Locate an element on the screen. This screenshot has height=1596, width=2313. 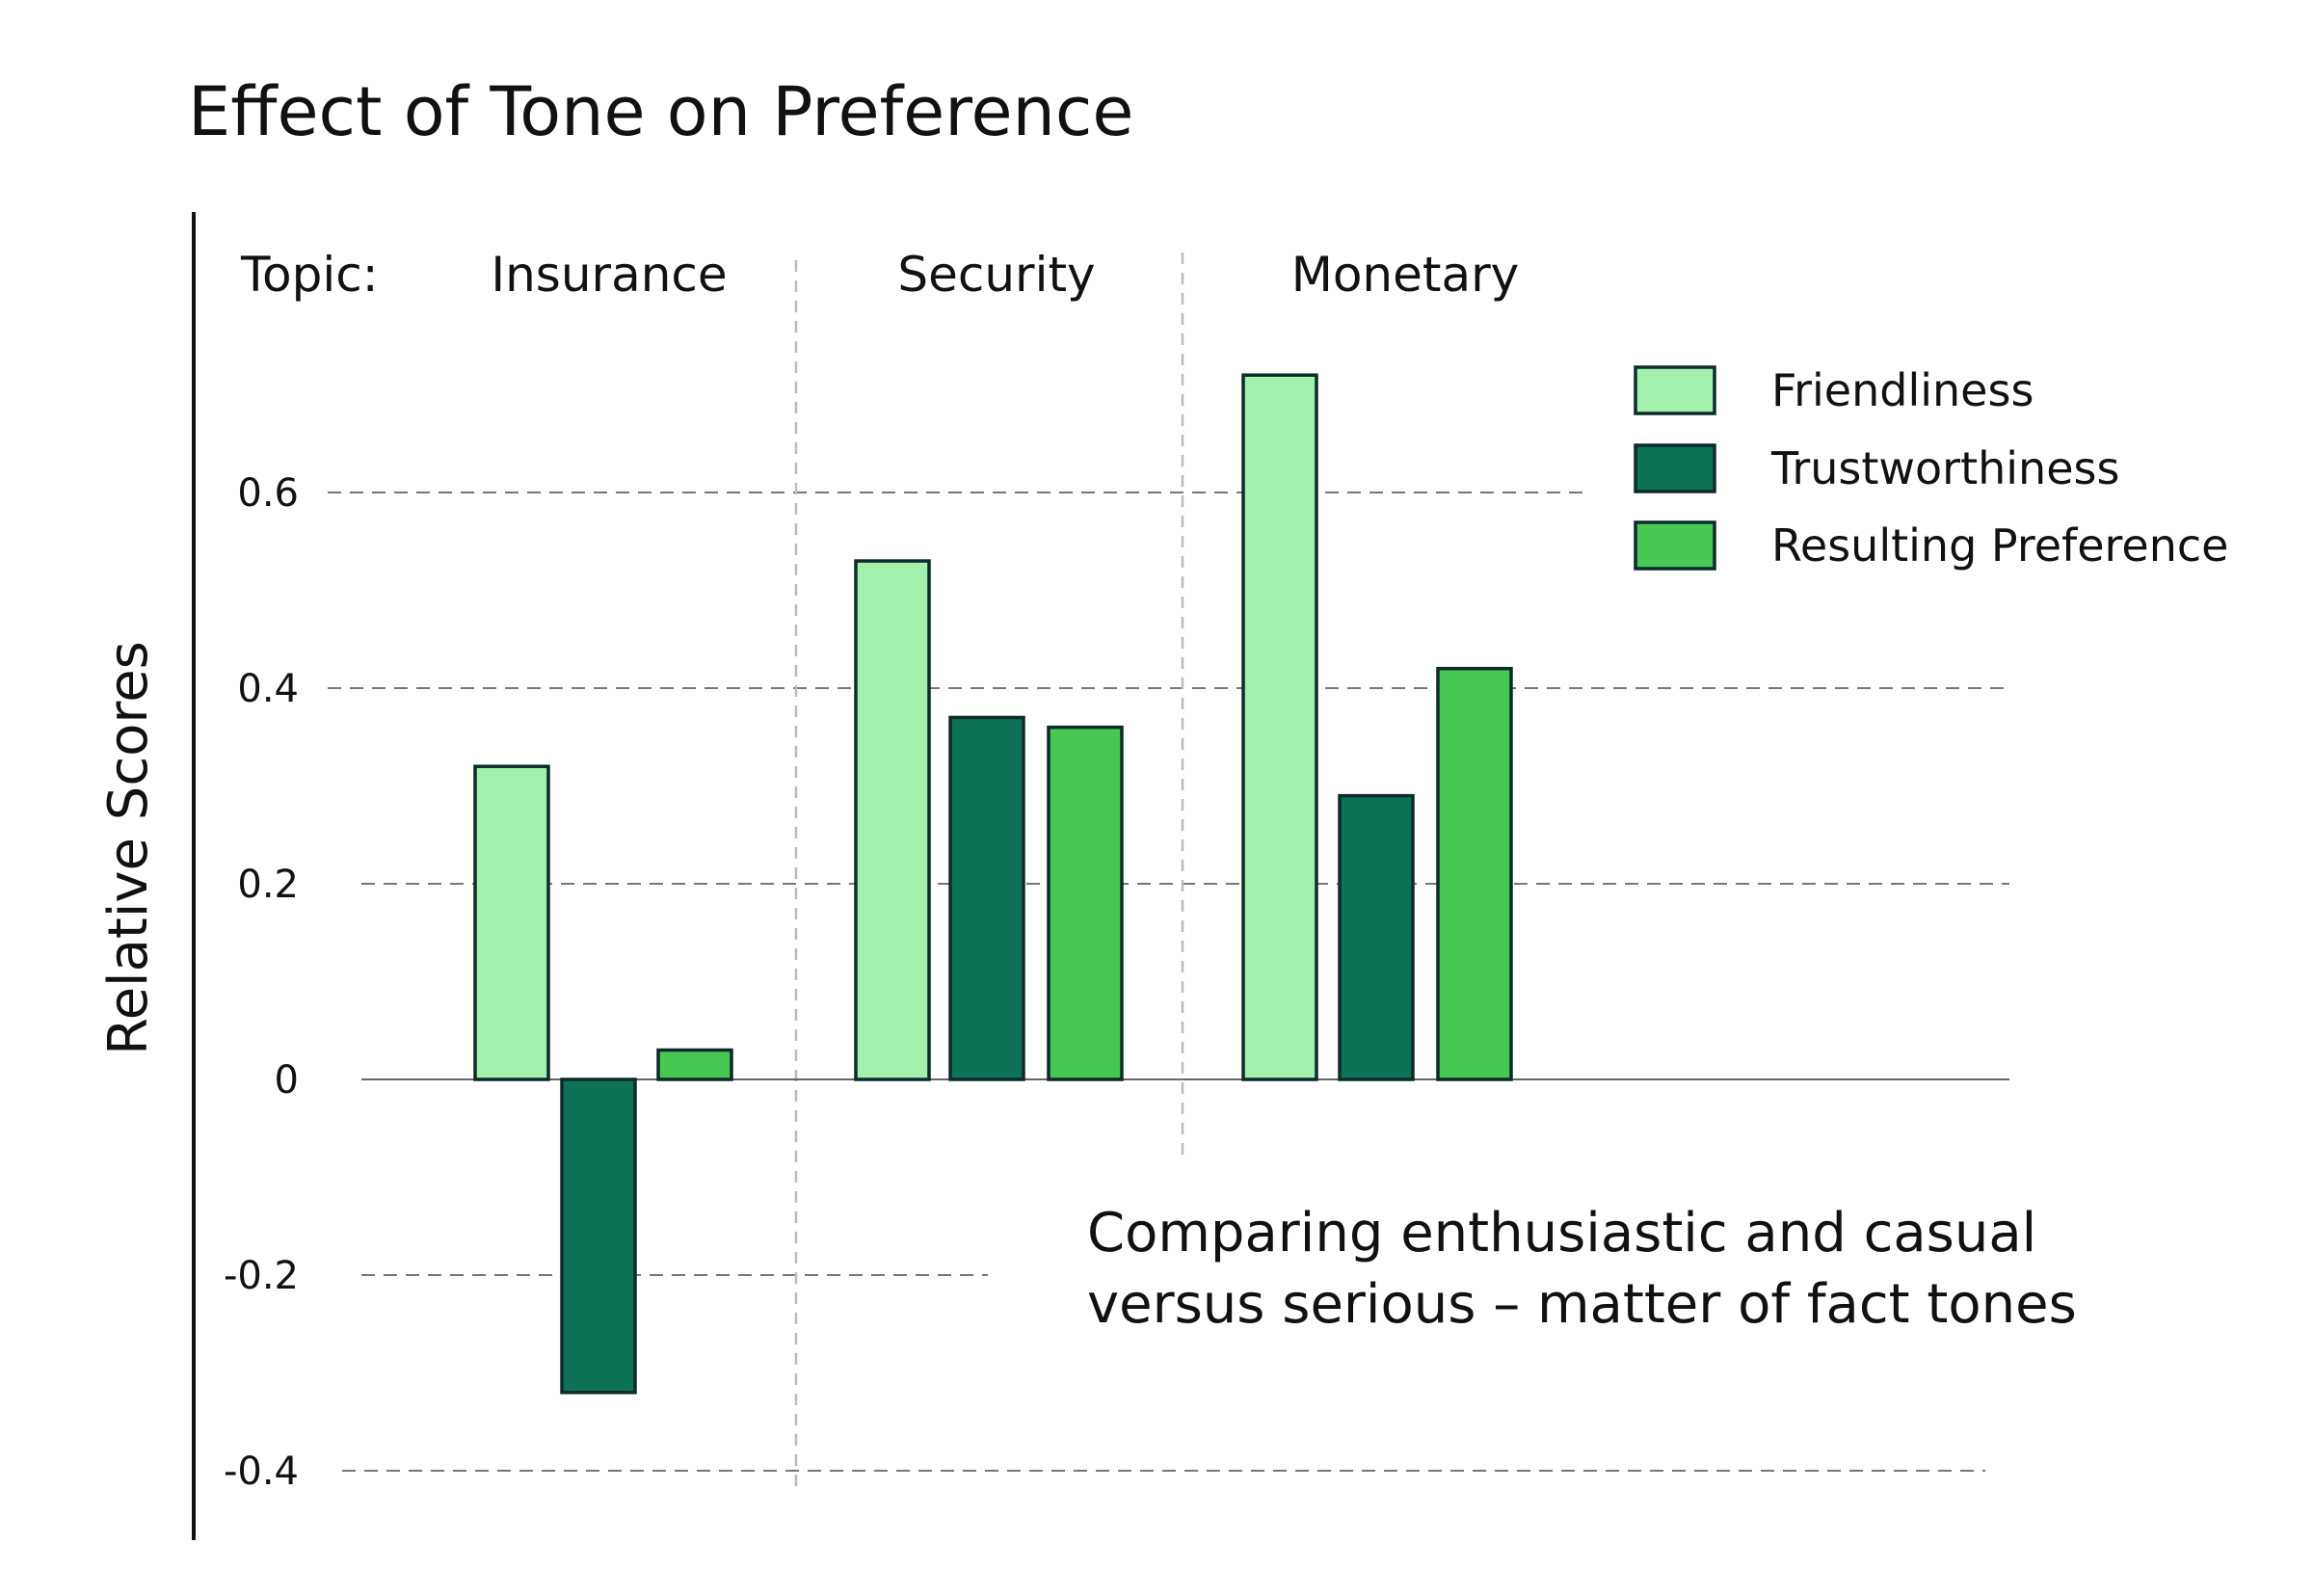
y-tick-label: -0.2 is located at coordinates (261, 1276).